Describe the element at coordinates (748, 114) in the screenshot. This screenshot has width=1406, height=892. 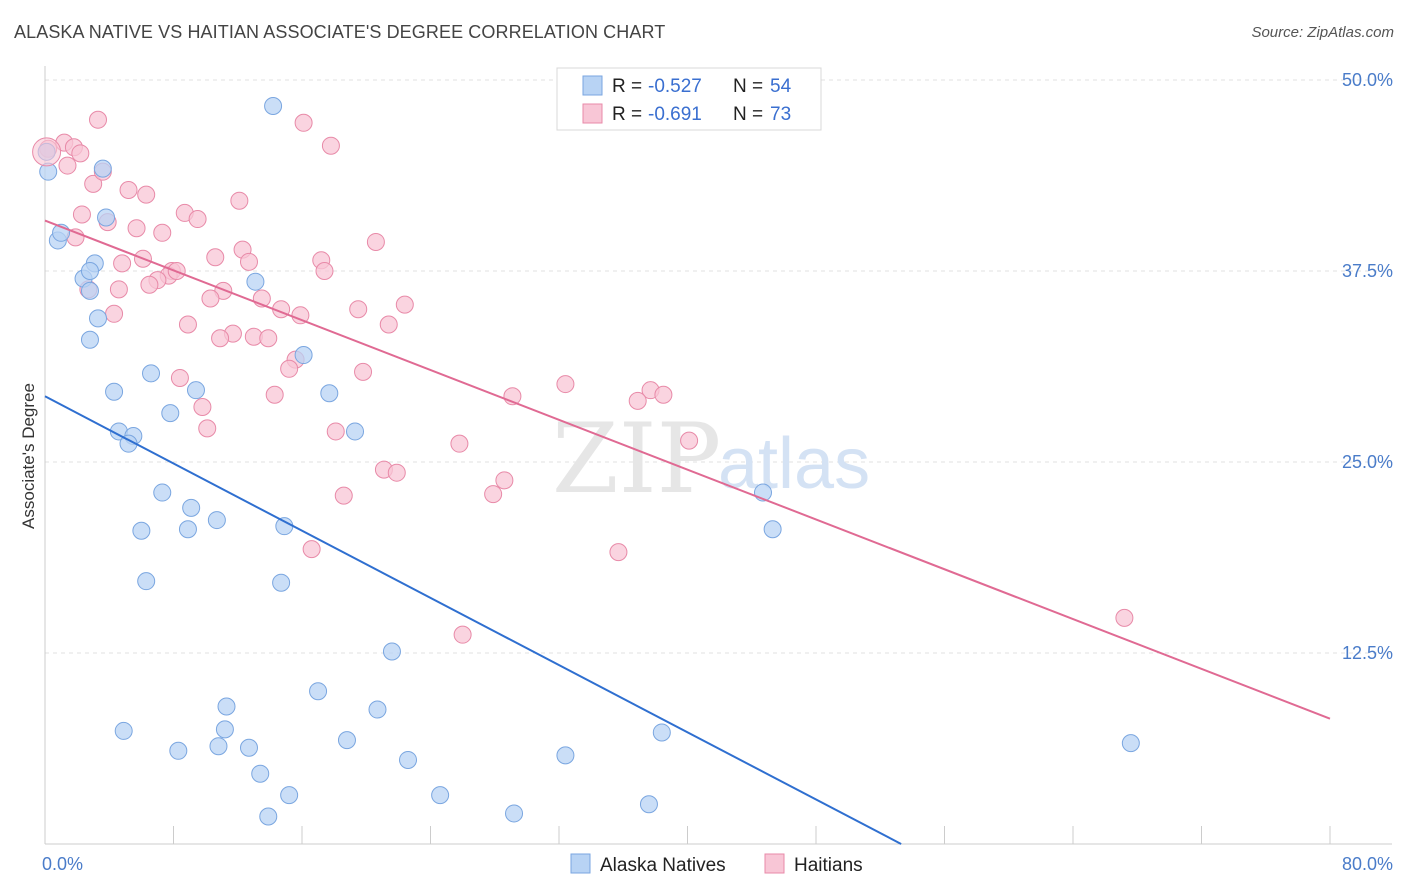
I see `legend-n-label-2: N =` at that location.